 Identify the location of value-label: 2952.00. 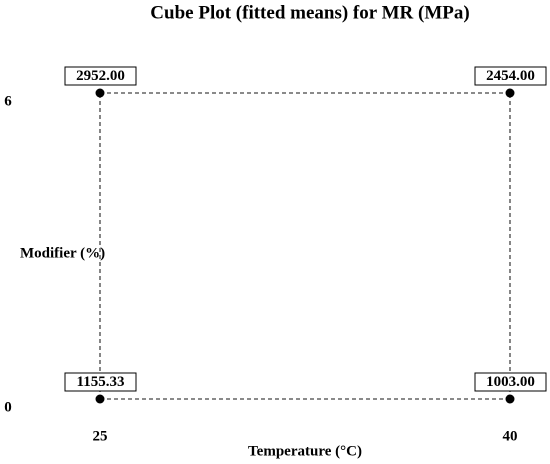
(100, 76).